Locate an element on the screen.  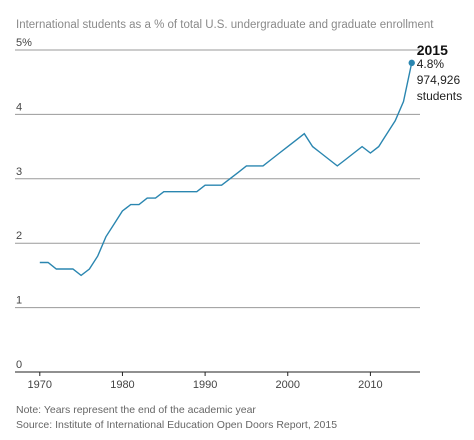
x-tick-label: 1970 is located at coordinates (40, 385).